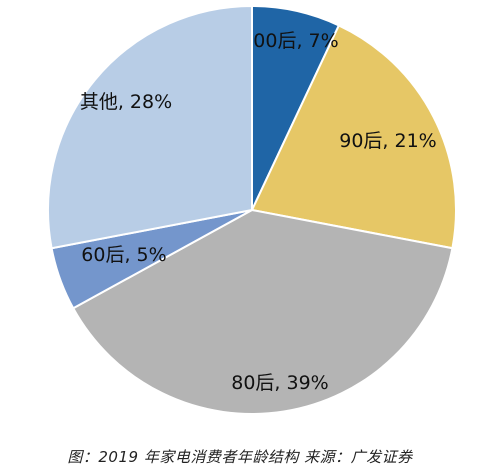  I want to click on slice-label-00: 00后, 7%, so click(295, 41).